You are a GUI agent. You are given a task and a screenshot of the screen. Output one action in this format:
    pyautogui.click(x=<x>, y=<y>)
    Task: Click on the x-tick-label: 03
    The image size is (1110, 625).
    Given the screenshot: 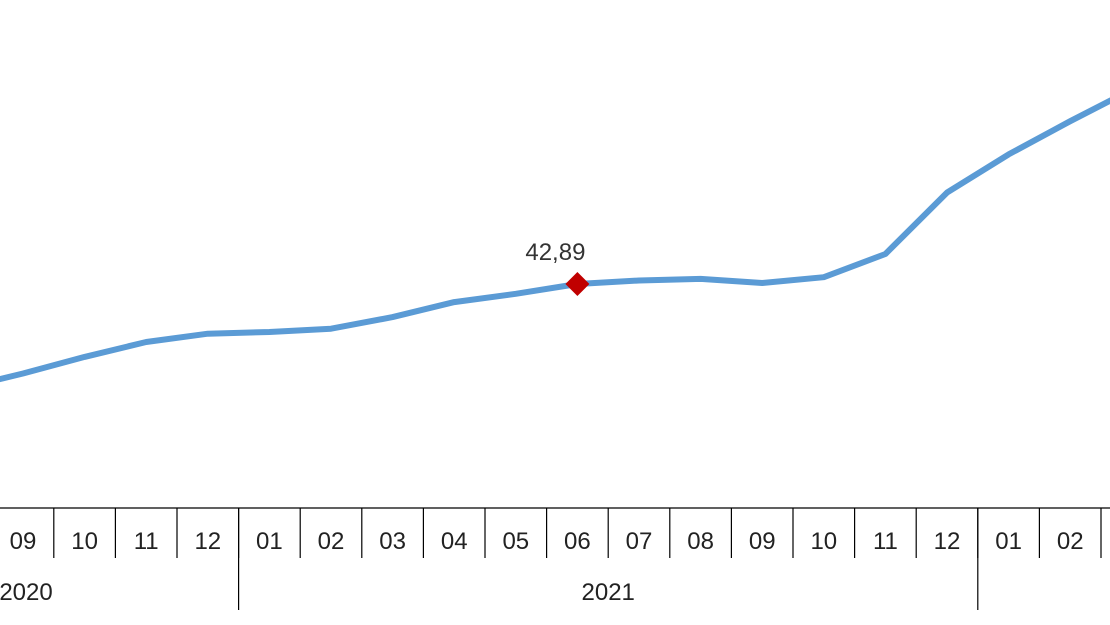 What is the action you would take?
    pyautogui.click(x=392, y=541)
    